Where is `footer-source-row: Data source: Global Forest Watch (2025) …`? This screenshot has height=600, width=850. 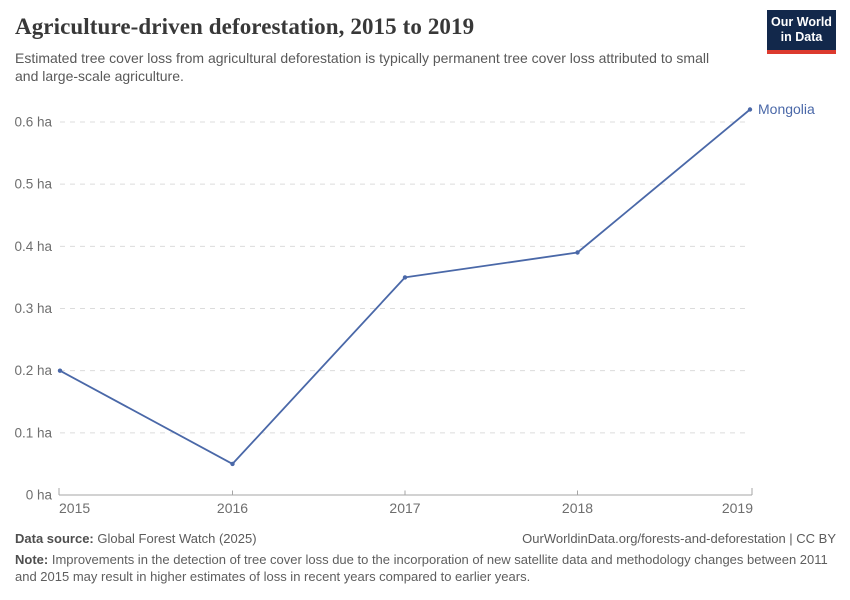
footer-source-row: Data source: Global Forest Watch (2025) … is located at coordinates (425, 538).